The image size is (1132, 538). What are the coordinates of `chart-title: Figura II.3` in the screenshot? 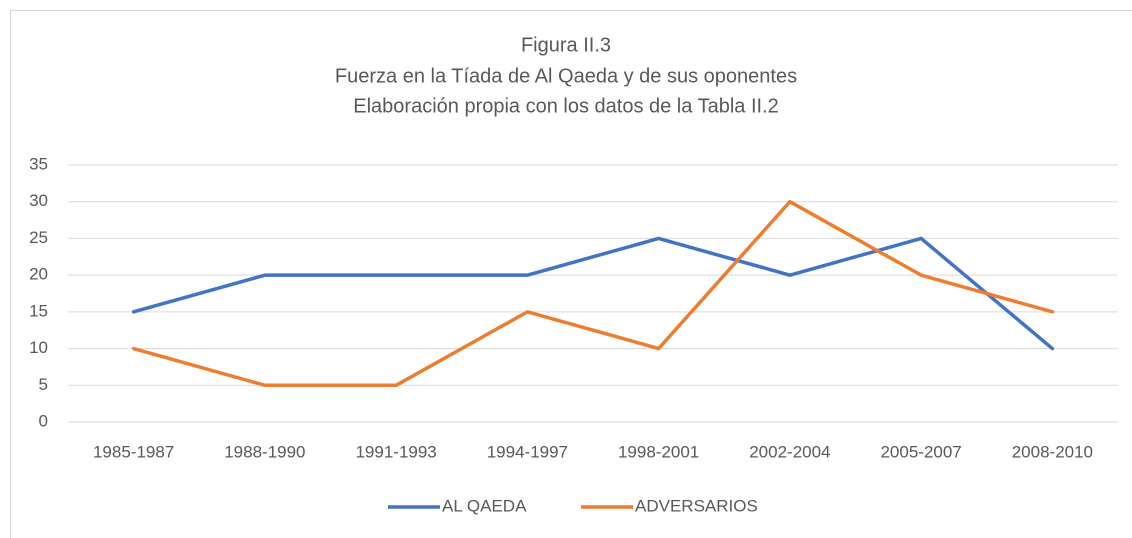 It's located at (566, 45).